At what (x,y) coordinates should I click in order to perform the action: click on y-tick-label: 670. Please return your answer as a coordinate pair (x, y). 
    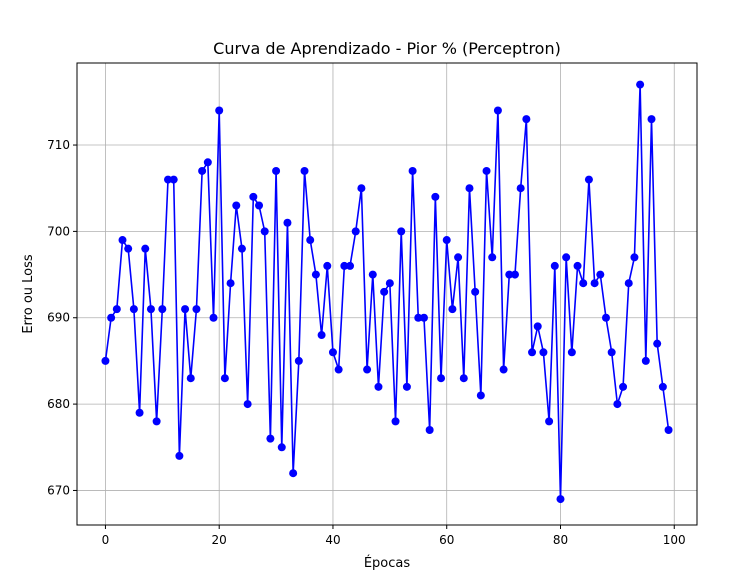
    Looking at the image, I should click on (58, 490).